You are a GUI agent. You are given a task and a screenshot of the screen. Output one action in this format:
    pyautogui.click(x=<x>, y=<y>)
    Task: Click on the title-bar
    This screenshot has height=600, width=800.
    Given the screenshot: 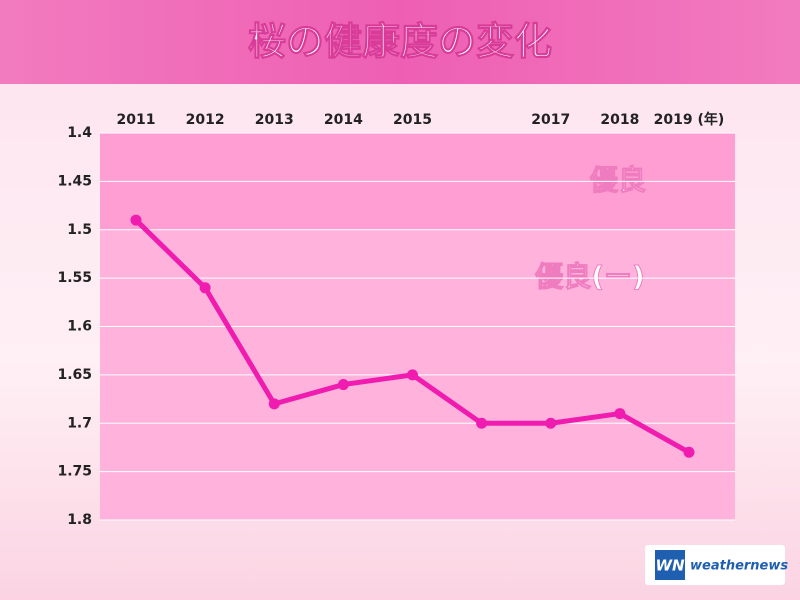 What is the action you would take?
    pyautogui.click(x=400, y=42)
    